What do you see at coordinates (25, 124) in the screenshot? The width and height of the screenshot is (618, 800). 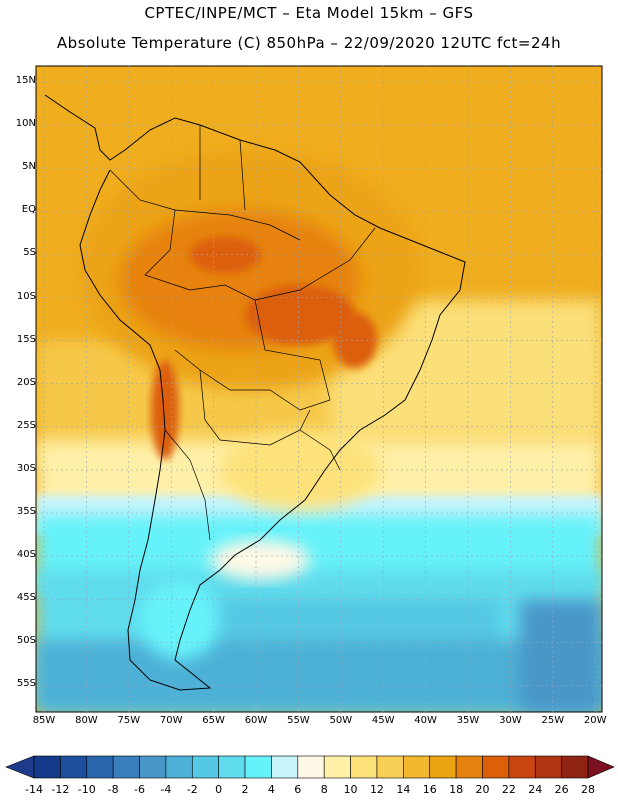 I see `lat-label: 10N` at bounding box center [25, 124].